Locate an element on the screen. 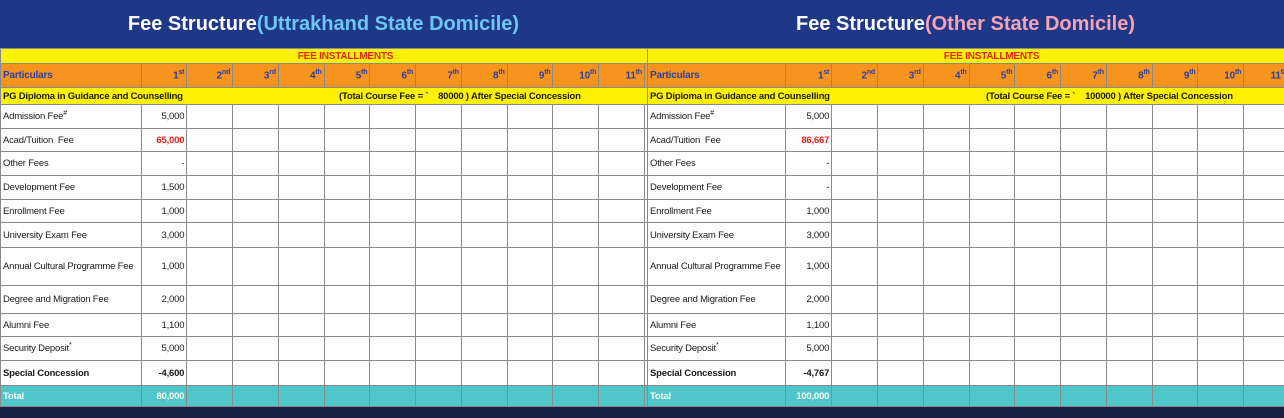 This screenshot has width=1284, height=418. fee-row: Annual Cultural Programme Fee 1,000 is located at coordinates (965, 266).